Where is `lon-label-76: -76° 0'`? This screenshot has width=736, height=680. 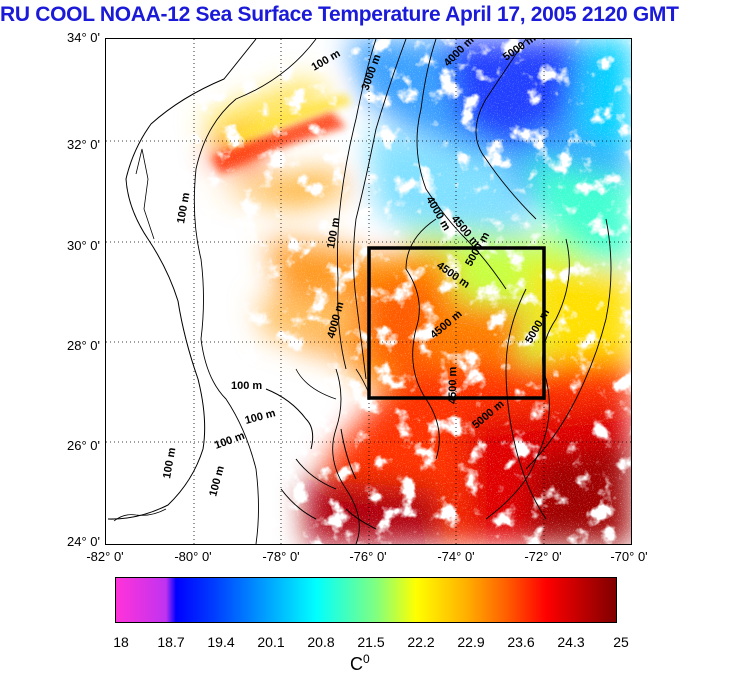
lon-label-76: -76° 0' is located at coordinates (368, 556).